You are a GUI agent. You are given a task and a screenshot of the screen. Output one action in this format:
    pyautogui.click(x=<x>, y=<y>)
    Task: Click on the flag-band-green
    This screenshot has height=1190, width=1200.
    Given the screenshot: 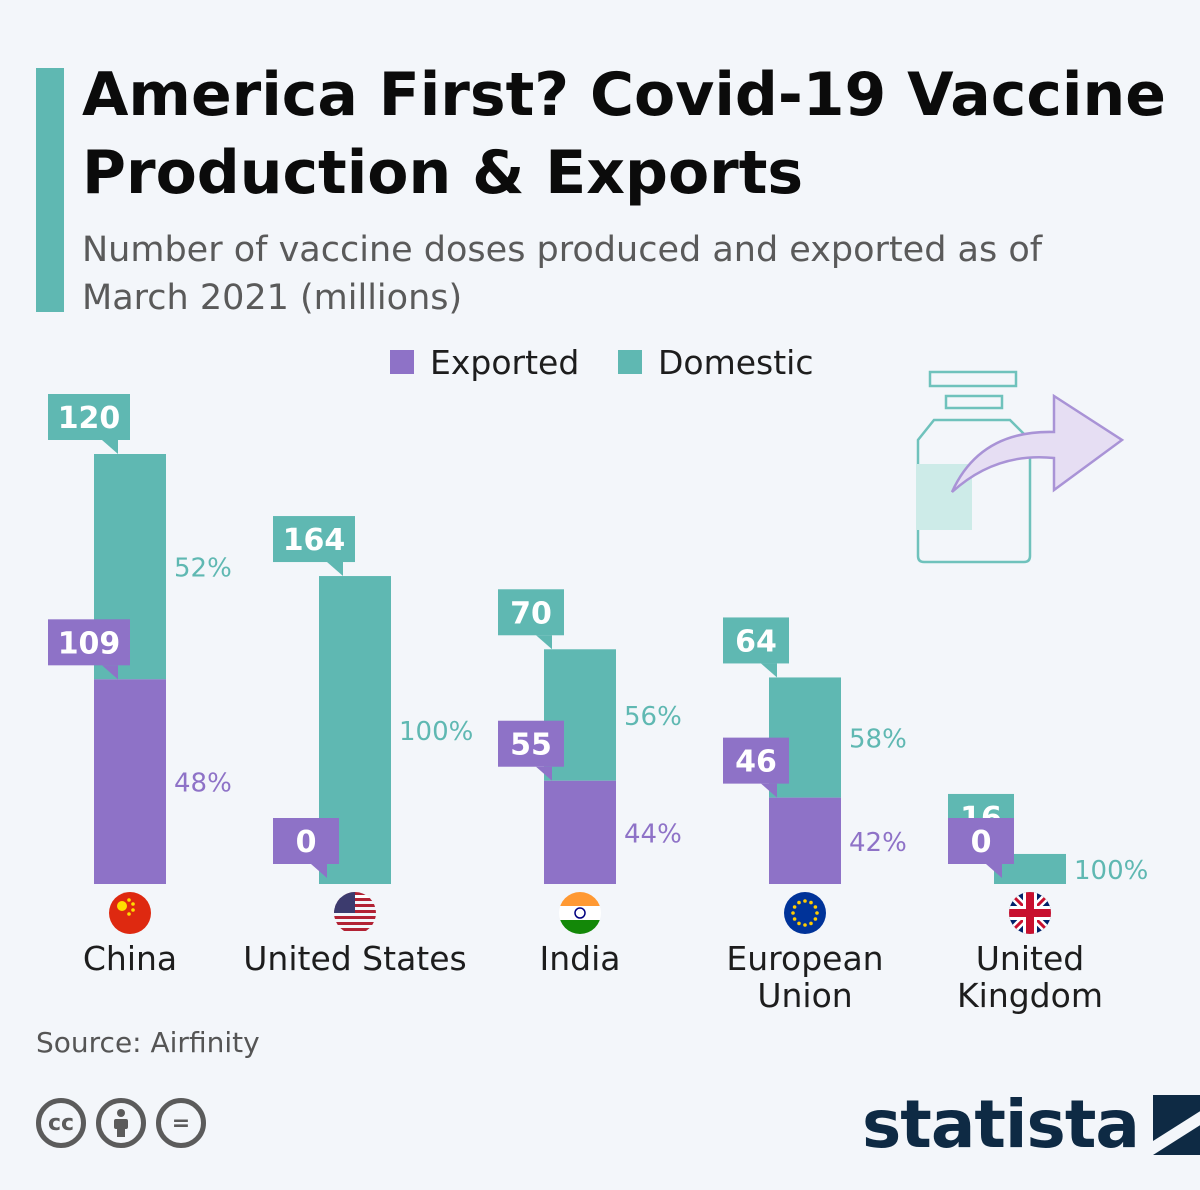 What is the action you would take?
    pyautogui.click(x=580, y=927)
    